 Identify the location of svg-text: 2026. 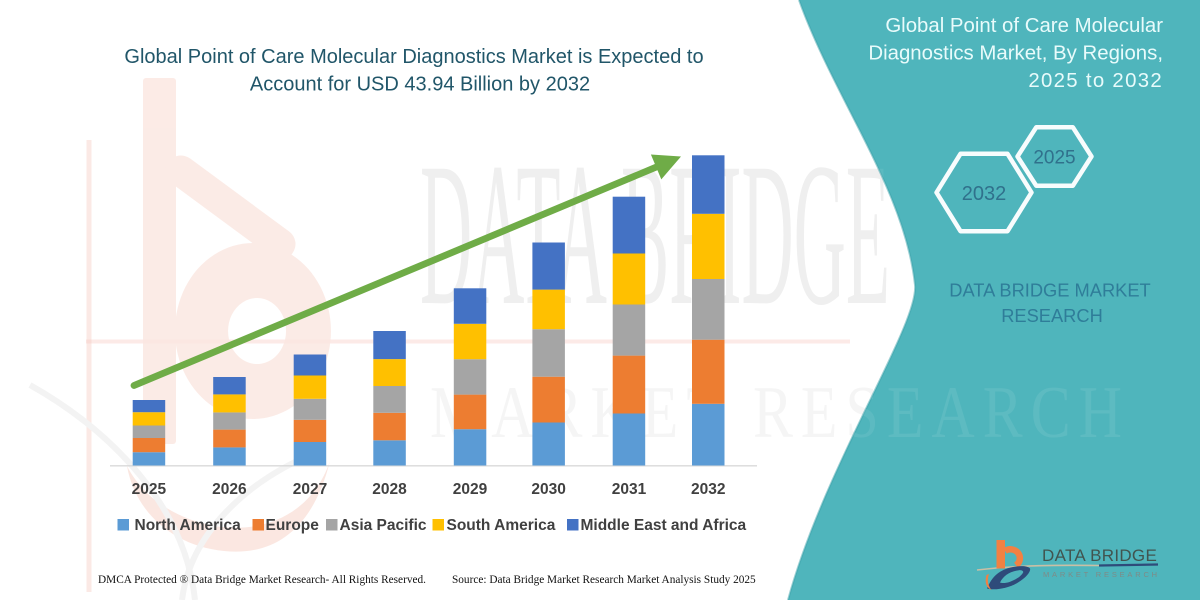
(229, 489).